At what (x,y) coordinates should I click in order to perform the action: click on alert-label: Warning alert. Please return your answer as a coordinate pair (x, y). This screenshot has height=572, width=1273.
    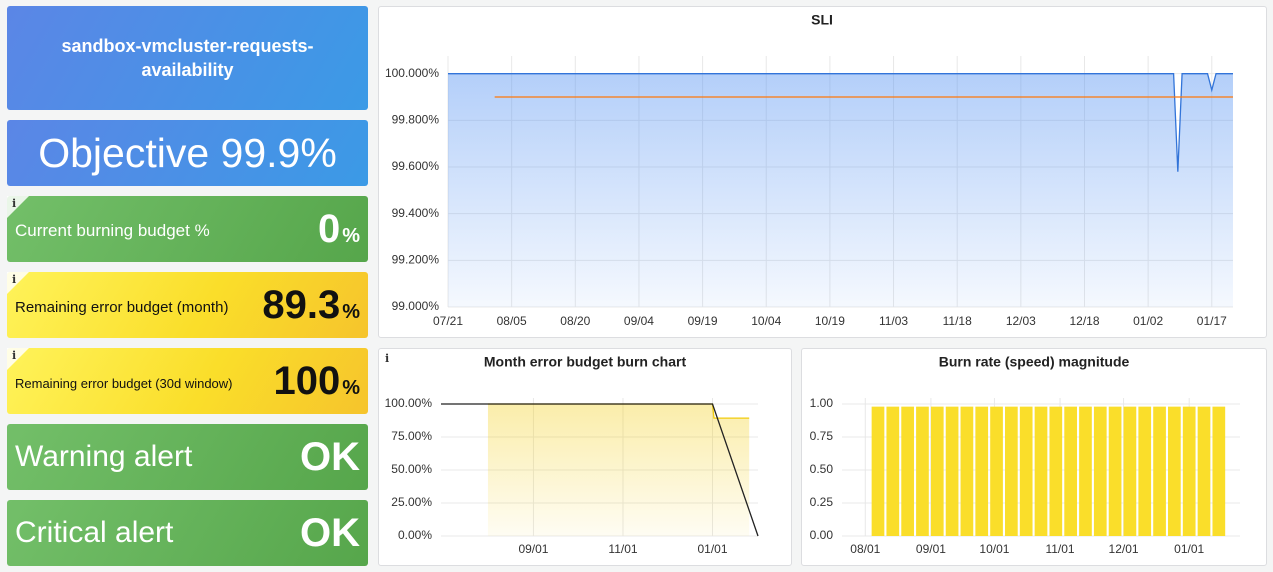
    Looking at the image, I should click on (104, 456).